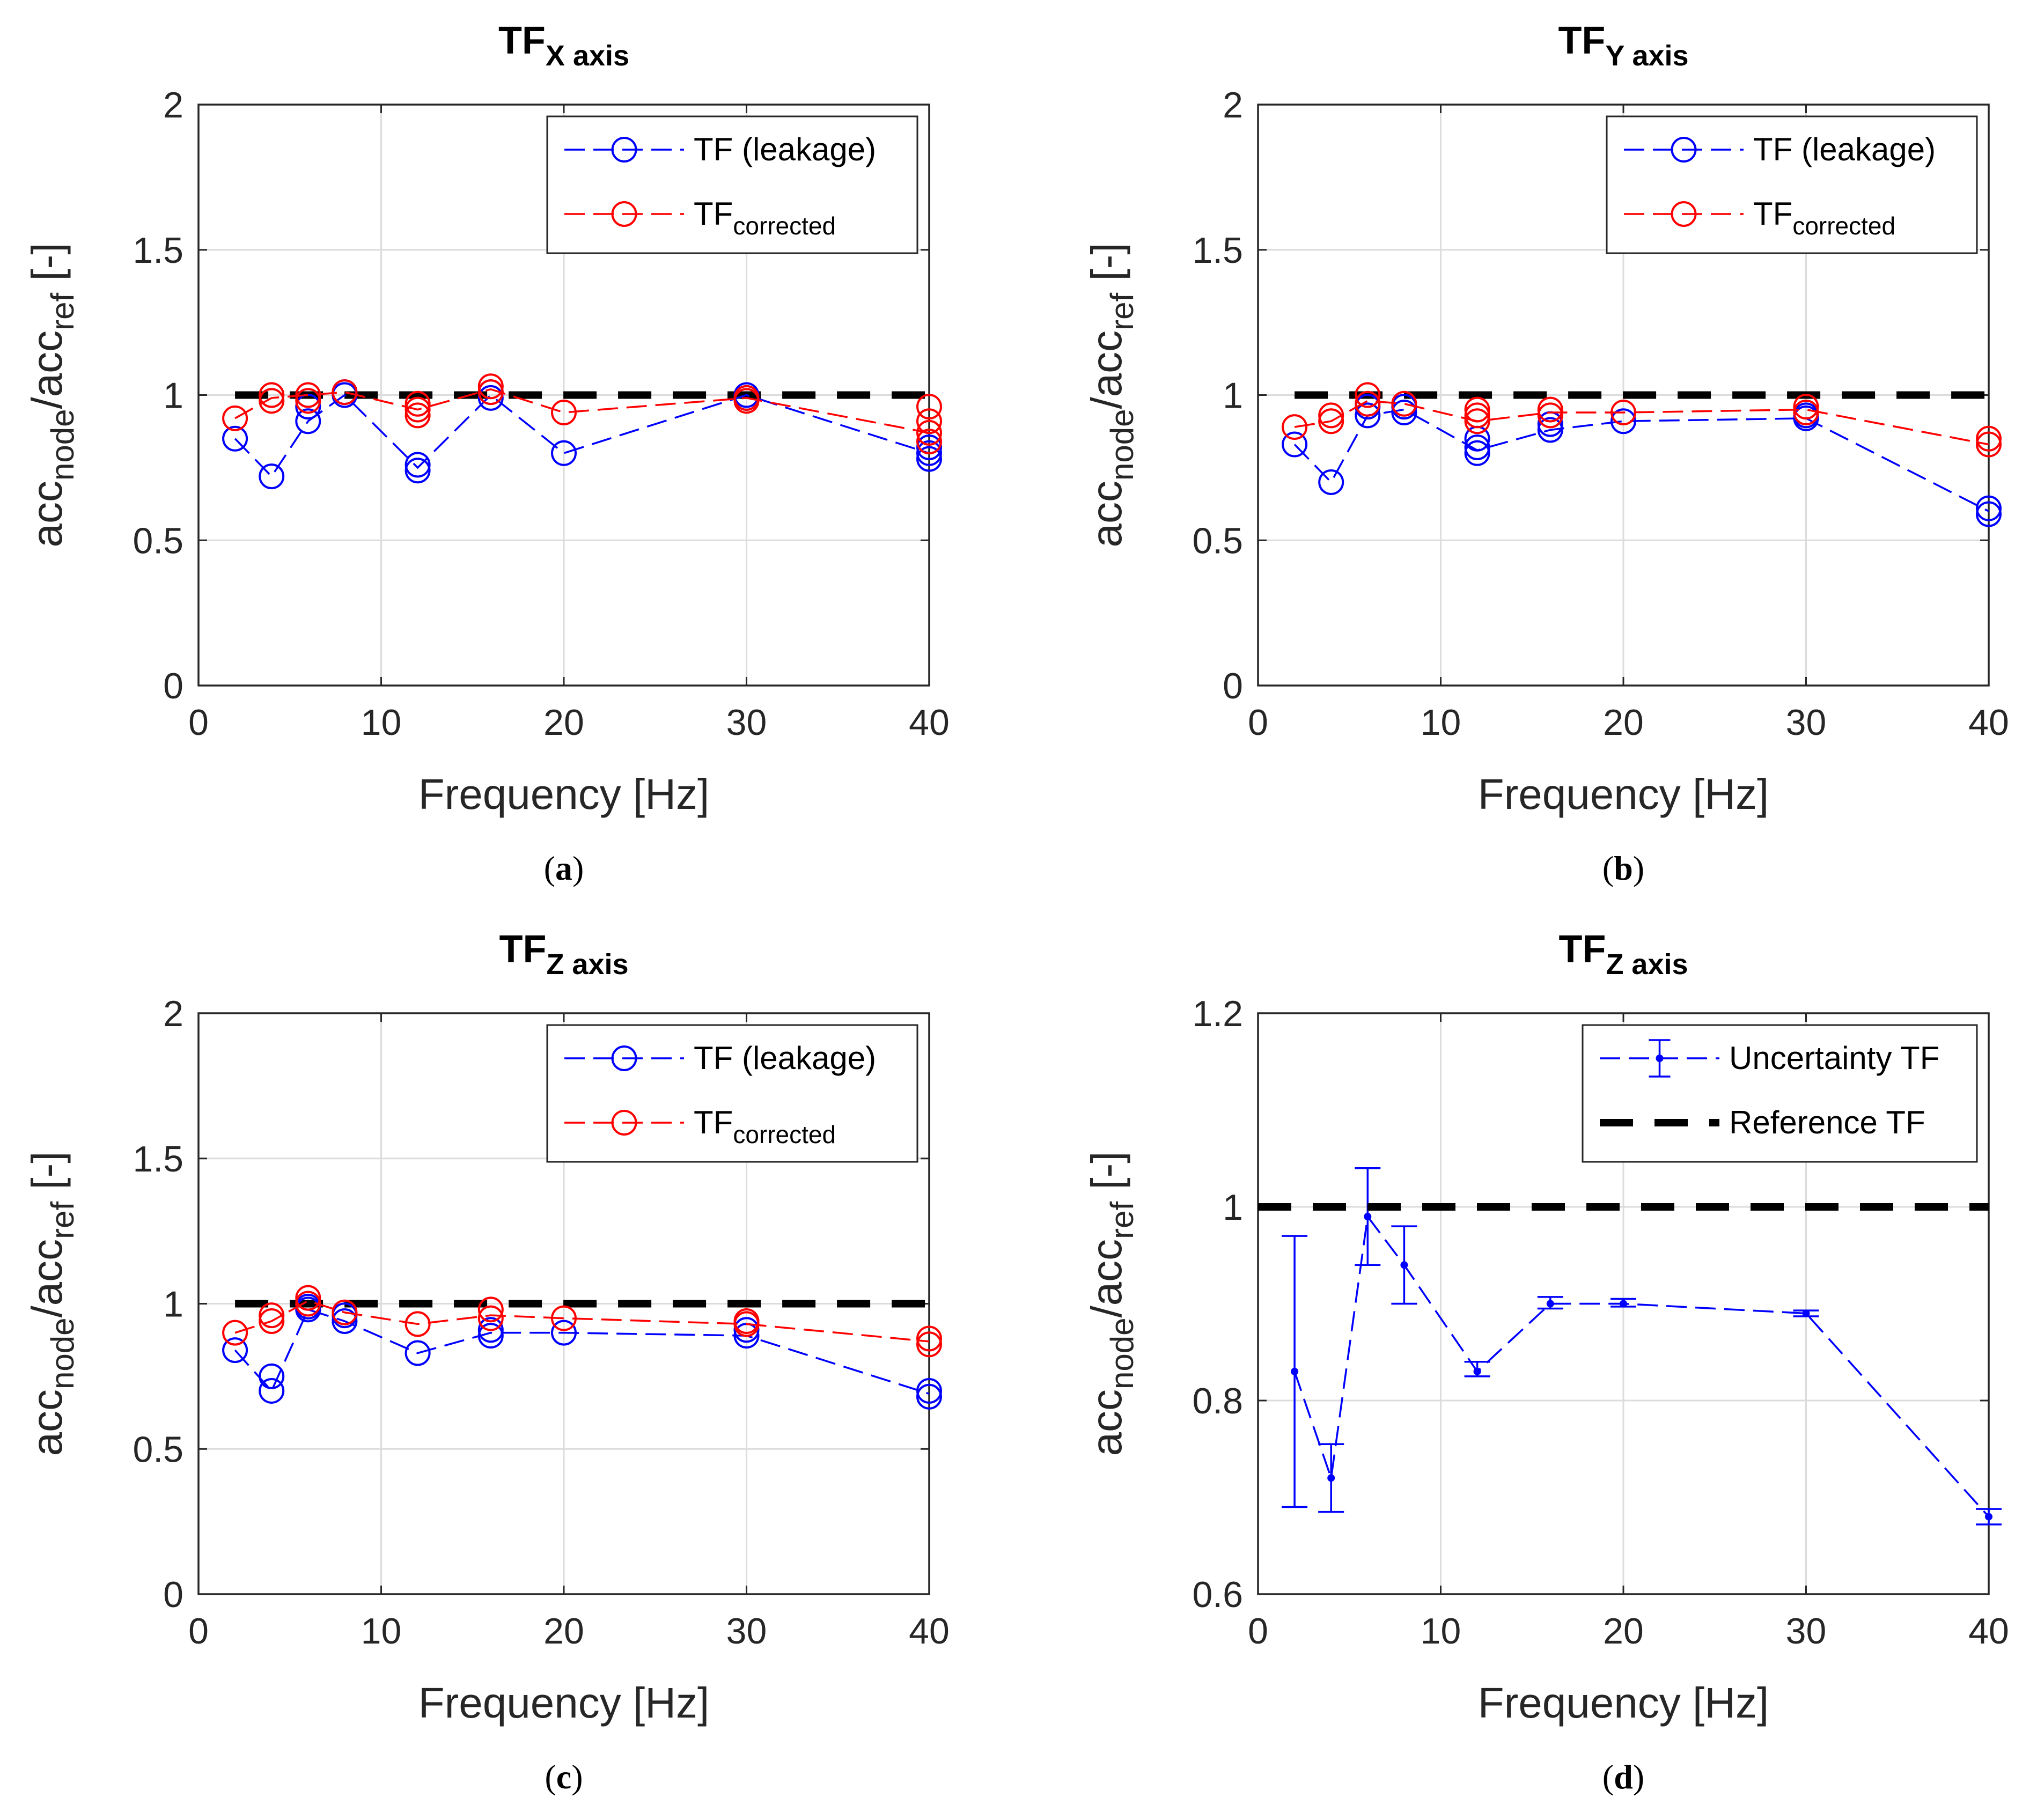  What do you see at coordinates (1106, 267) in the screenshot?
I see `y-label-units: [-]` at bounding box center [1106, 267].